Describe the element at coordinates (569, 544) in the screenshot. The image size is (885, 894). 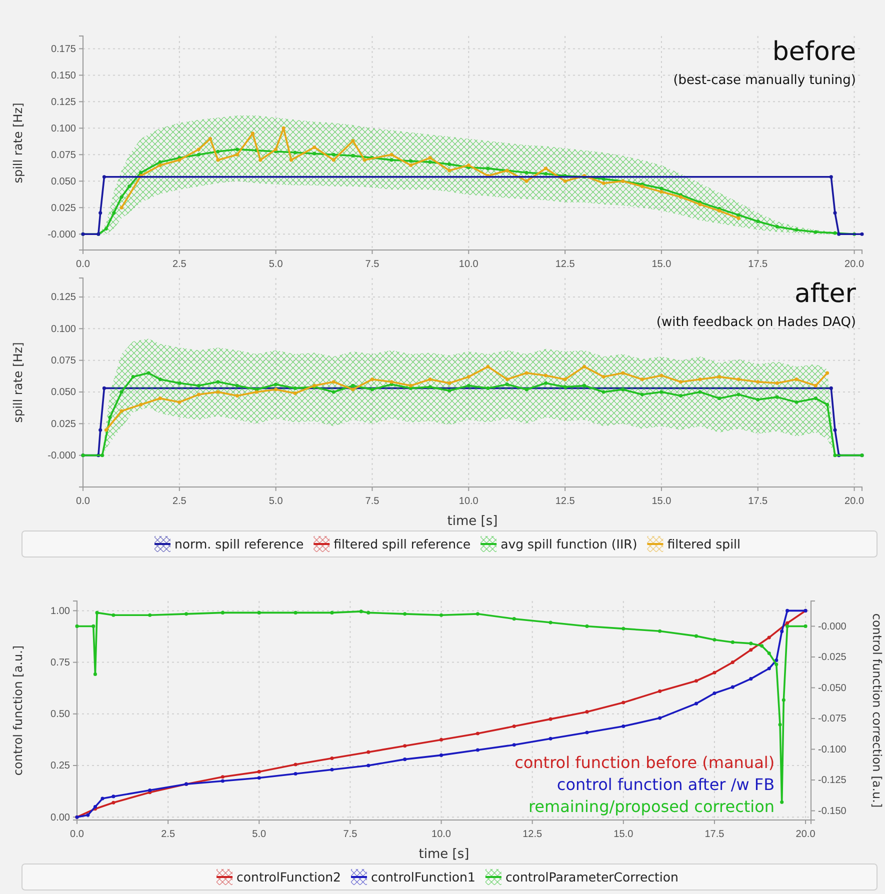
I see `legend-label: avg spill function (IIR)` at that location.